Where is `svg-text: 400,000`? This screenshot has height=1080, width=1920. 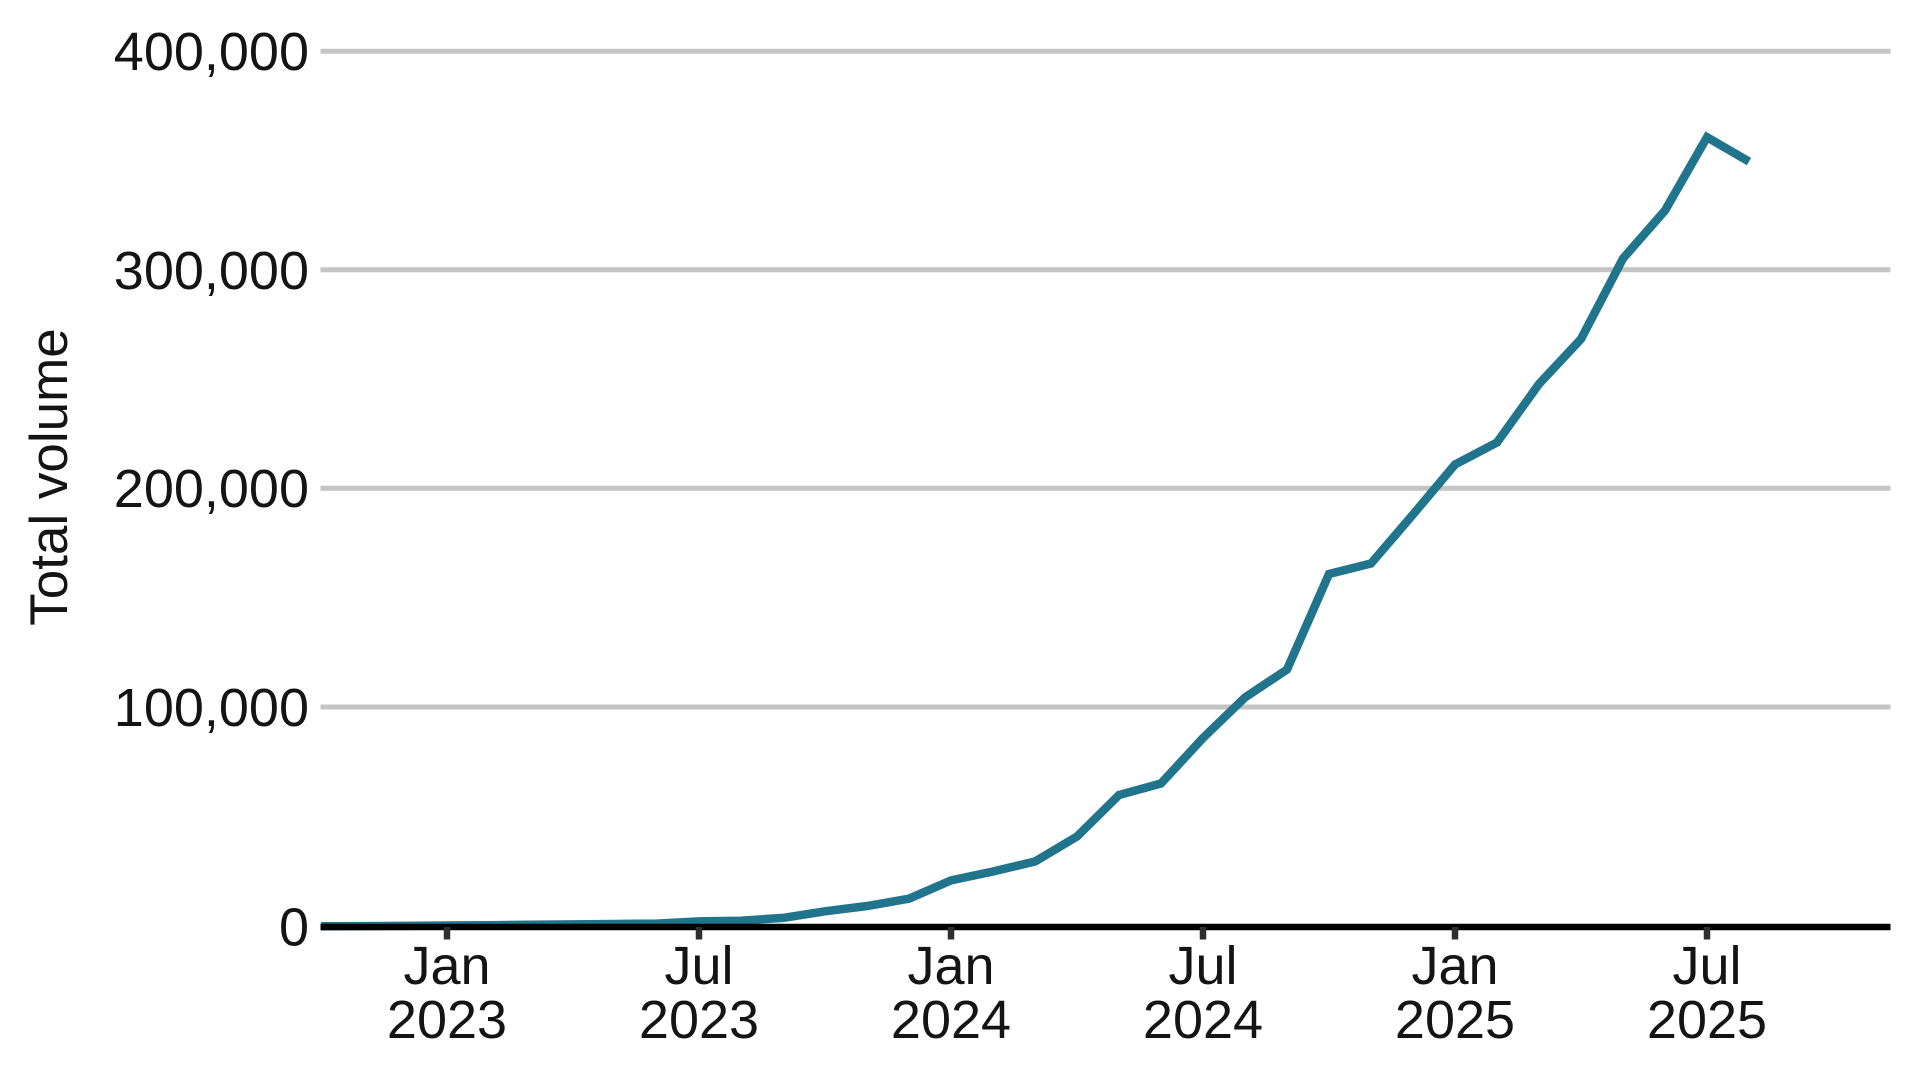
svg-text: 400,000 is located at coordinates (211, 52).